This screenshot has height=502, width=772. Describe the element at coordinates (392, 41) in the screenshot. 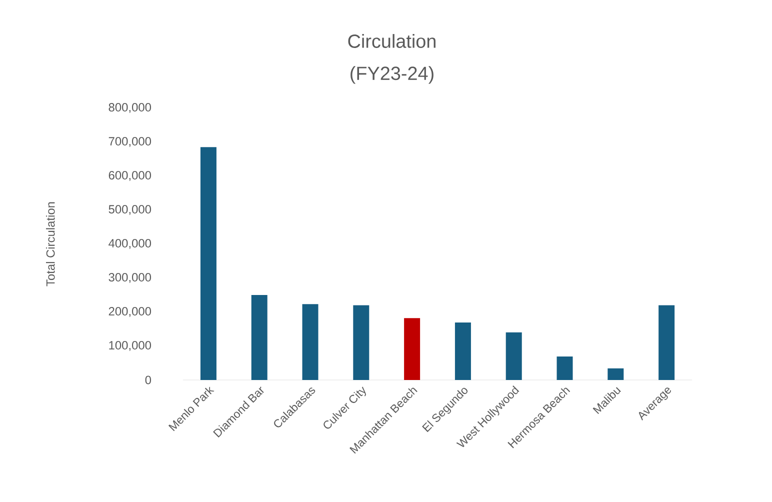

I see `chart-title: Circulation` at that location.